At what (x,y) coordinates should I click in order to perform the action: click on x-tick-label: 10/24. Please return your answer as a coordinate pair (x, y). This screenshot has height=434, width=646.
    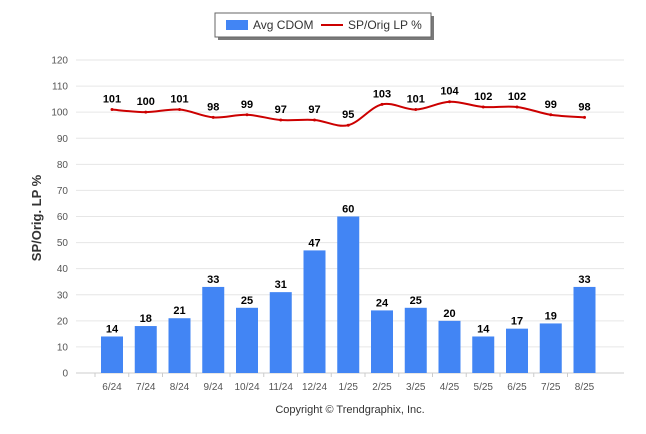
    Looking at the image, I should click on (246, 387).